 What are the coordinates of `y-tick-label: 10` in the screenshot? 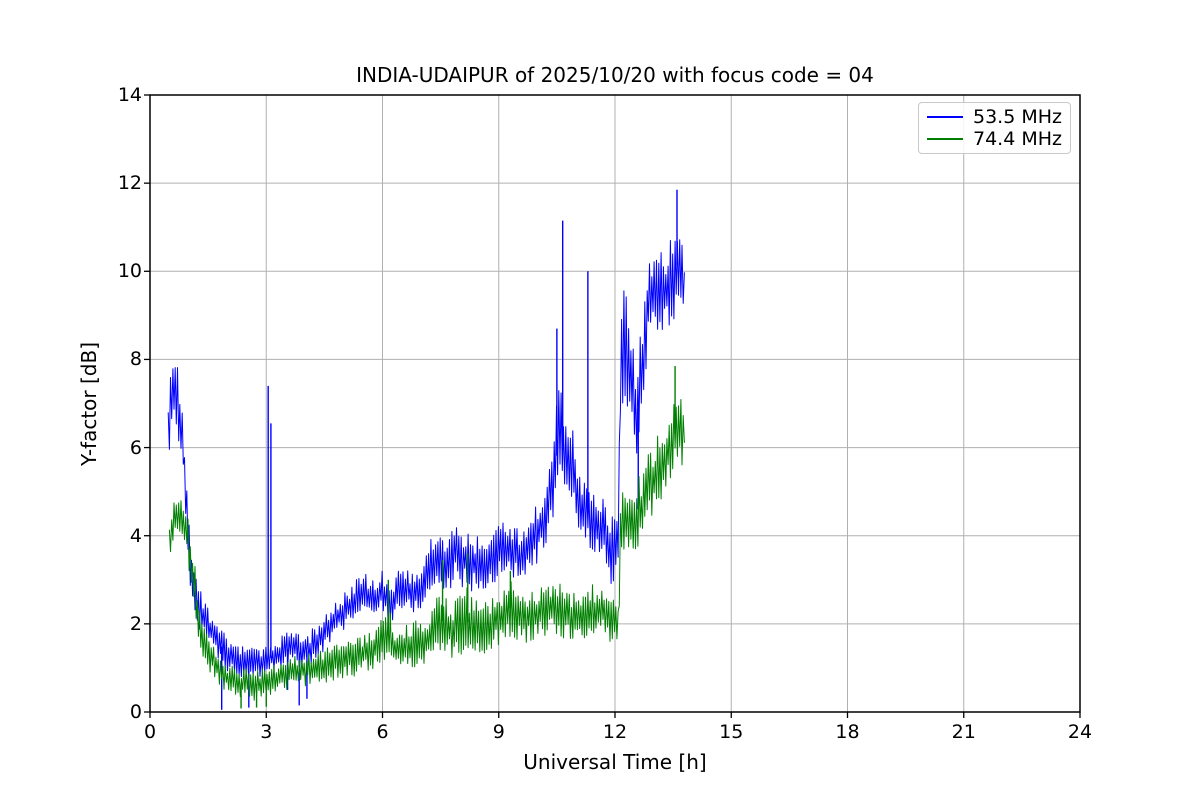 It's located at (129, 271).